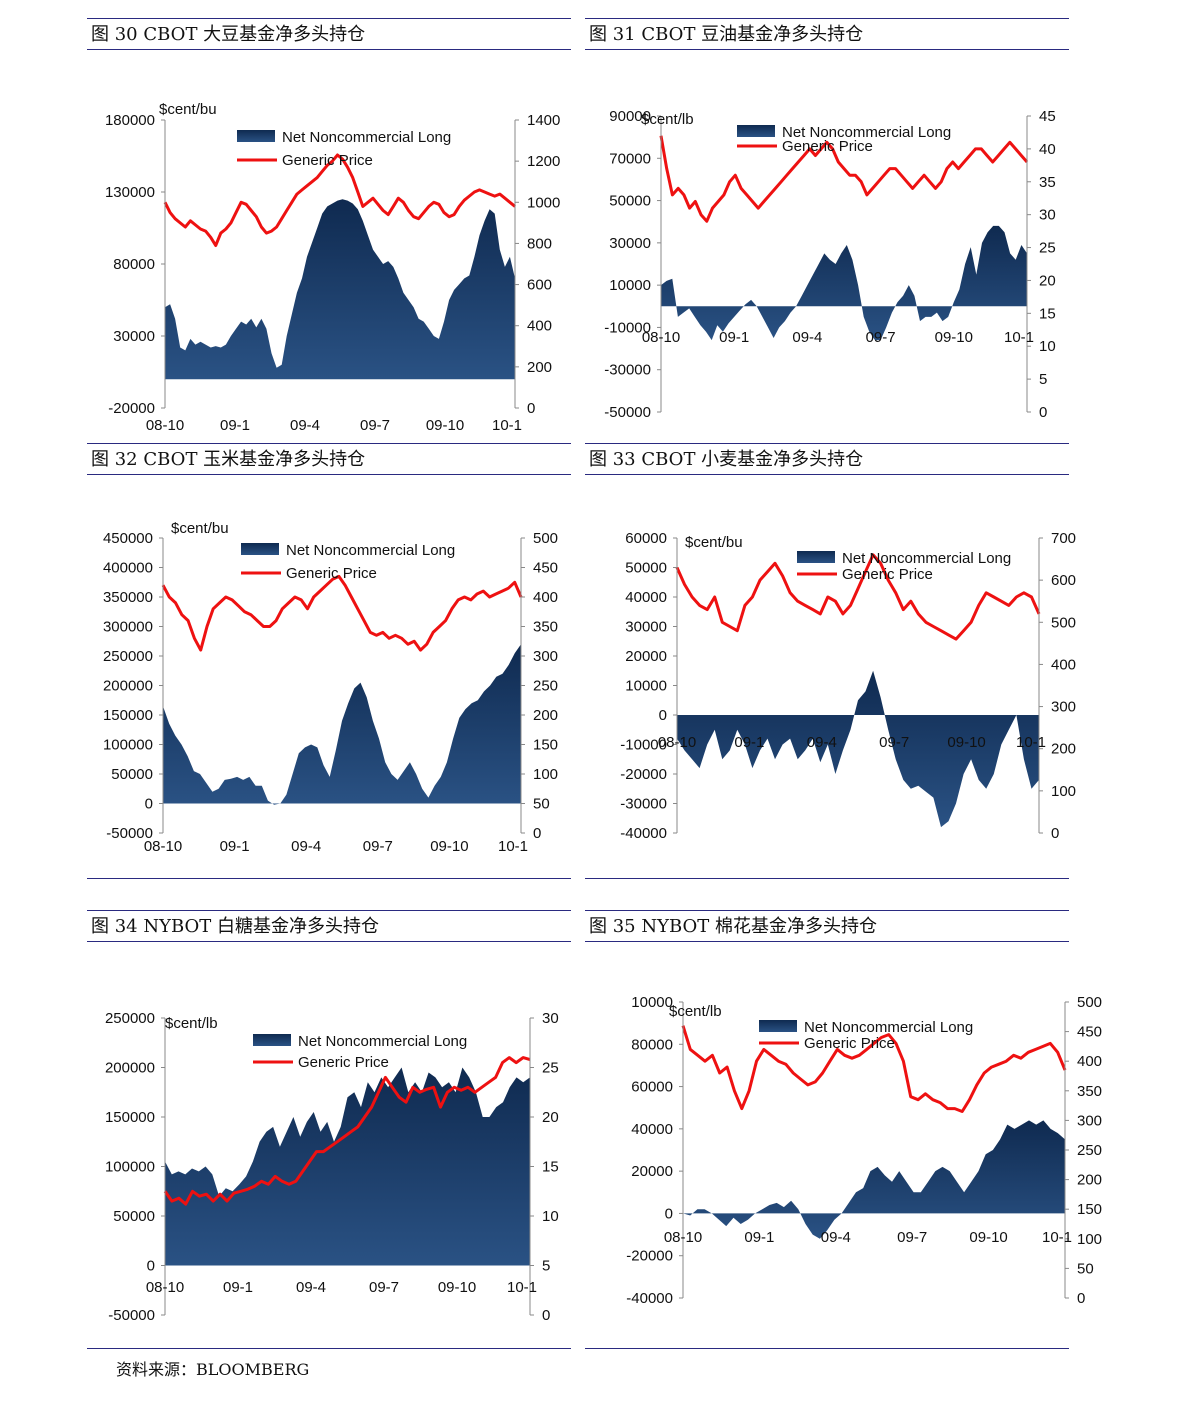 The image size is (1191, 1410). What do you see at coordinates (543, 161) in the screenshot?
I see `right-tick-label: 1200` at bounding box center [543, 161].